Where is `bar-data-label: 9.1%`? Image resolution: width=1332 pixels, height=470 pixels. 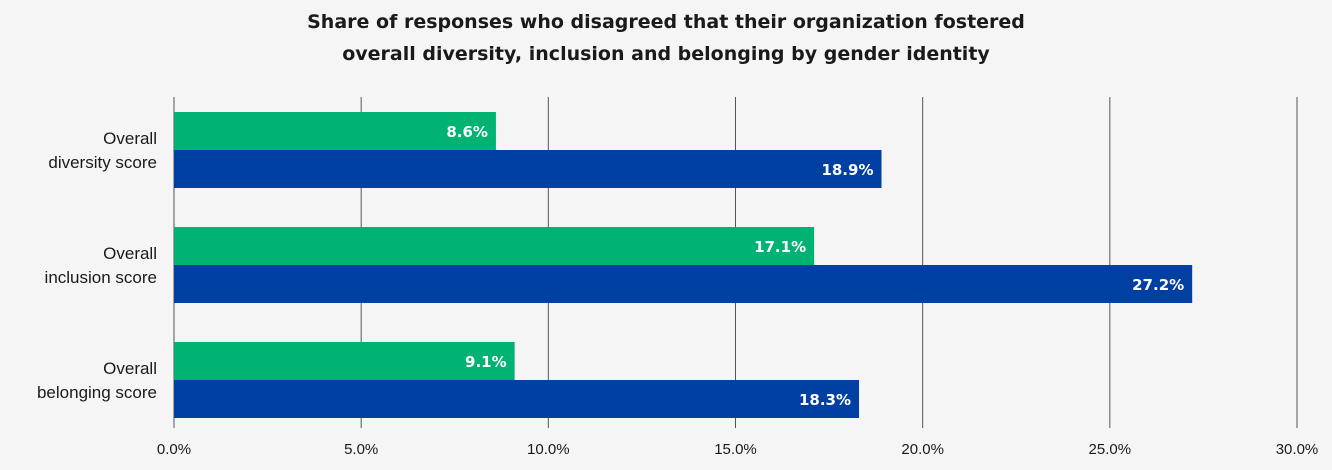 bar-data-label: 9.1% is located at coordinates (486, 362).